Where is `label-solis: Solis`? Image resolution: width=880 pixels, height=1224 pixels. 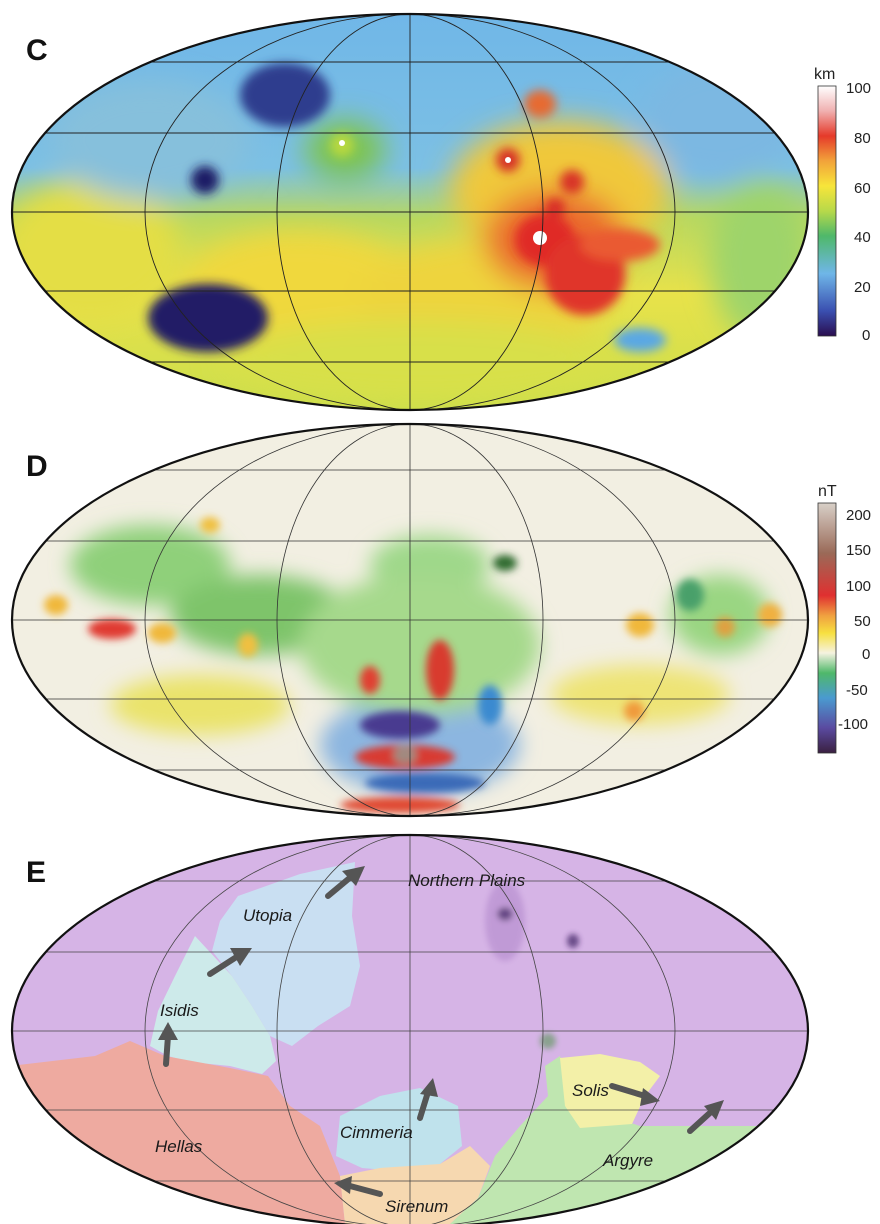 label-solis: Solis is located at coordinates (590, 1090).